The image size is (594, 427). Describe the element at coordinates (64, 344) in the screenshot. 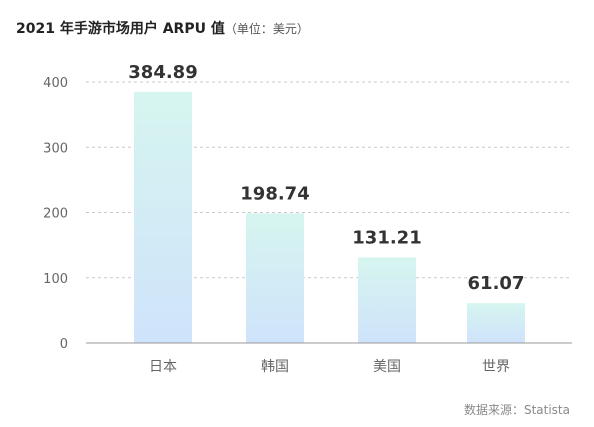

I see `y-tick-label: 0` at that location.